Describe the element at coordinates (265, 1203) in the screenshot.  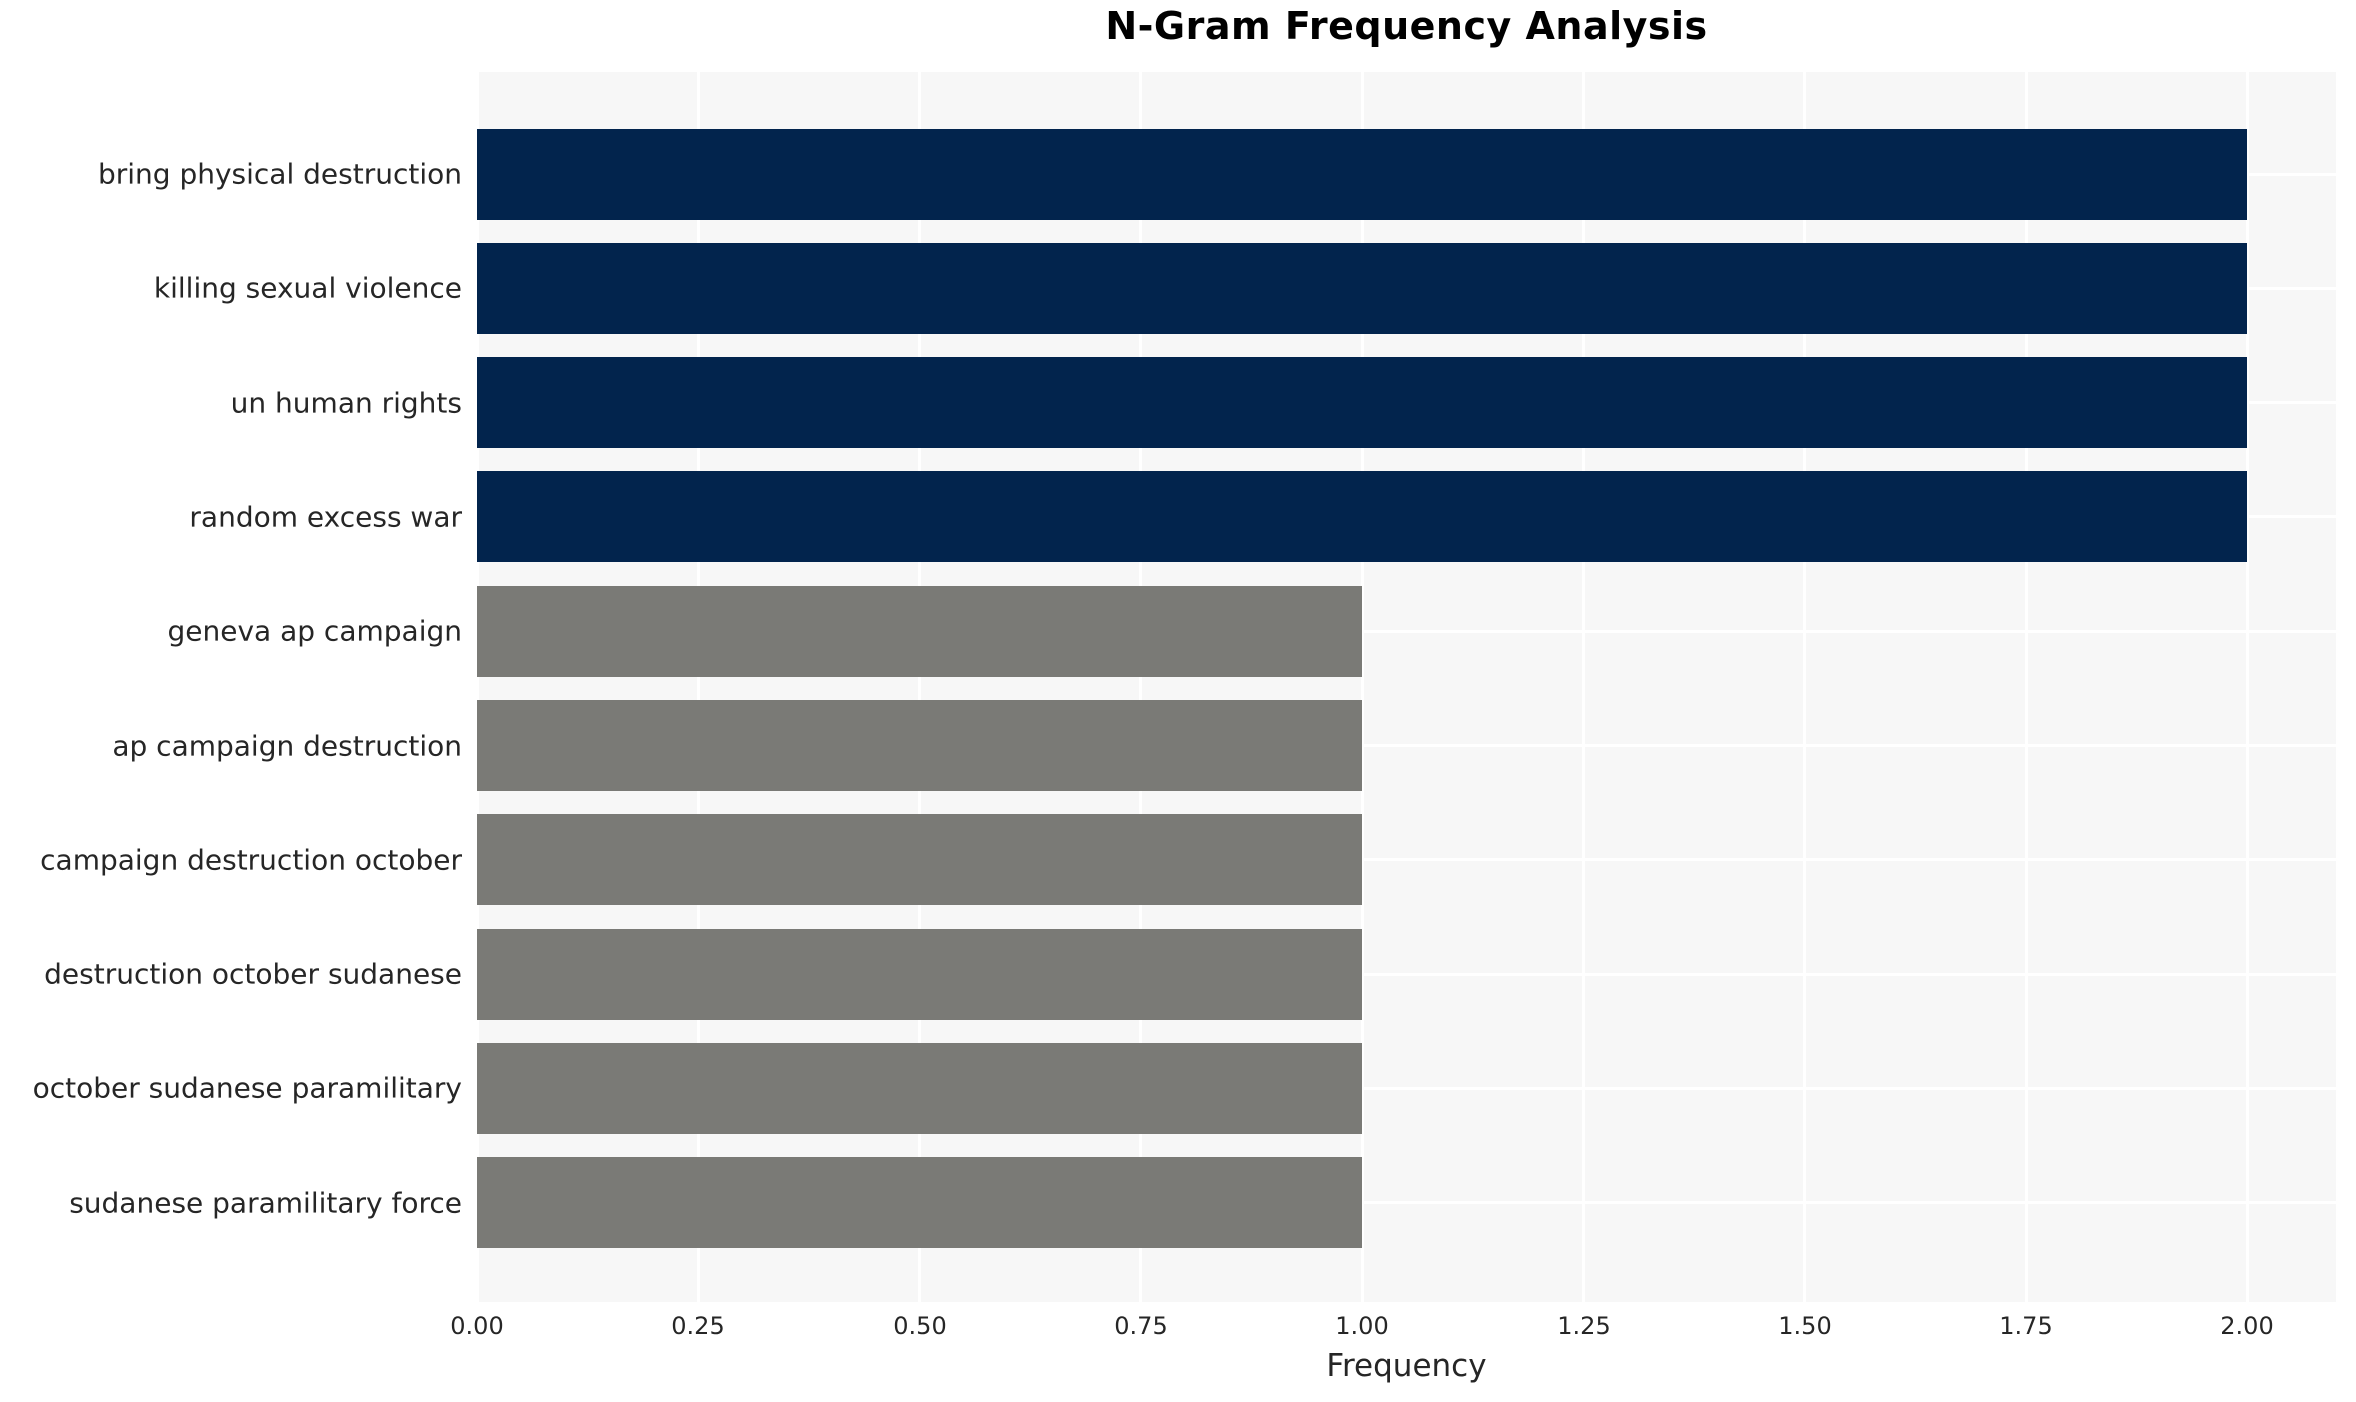
I see `y-axis-label: sudanese paramilitary force` at that location.